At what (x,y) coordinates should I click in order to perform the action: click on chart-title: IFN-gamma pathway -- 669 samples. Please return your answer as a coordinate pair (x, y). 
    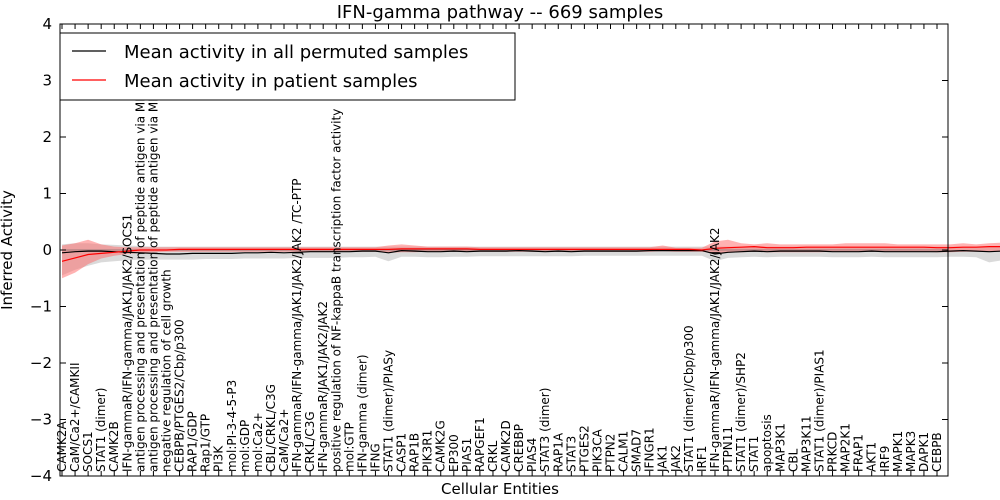
    Looking at the image, I should click on (500, 12).